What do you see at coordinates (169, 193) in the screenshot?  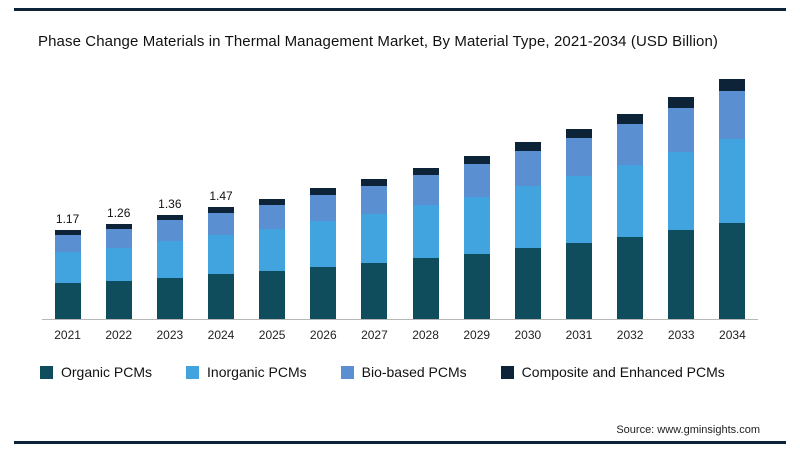 I see `bar-group: 1.36` at bounding box center [169, 193].